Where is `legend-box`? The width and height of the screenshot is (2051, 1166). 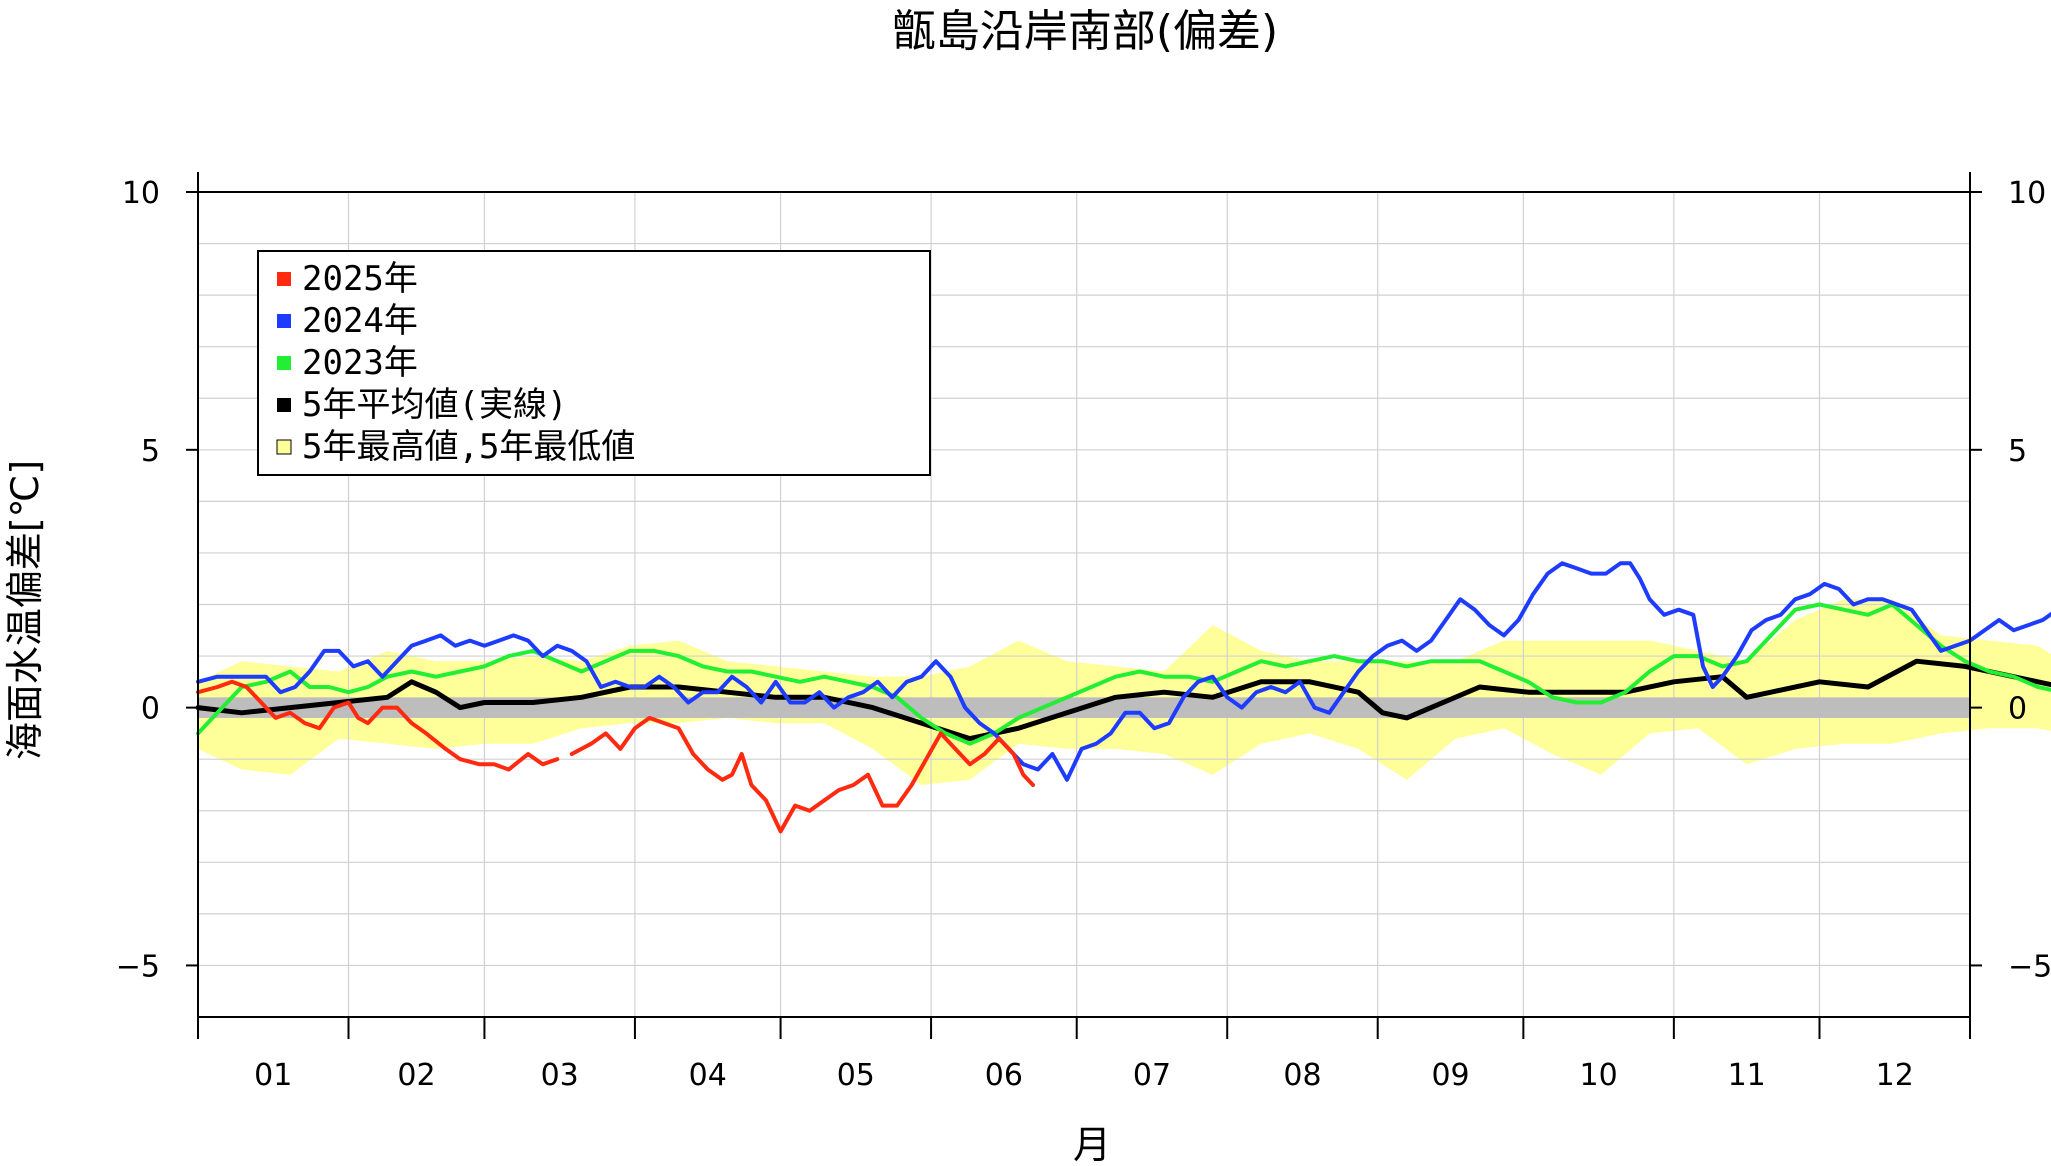
legend-box is located at coordinates (594, 363).